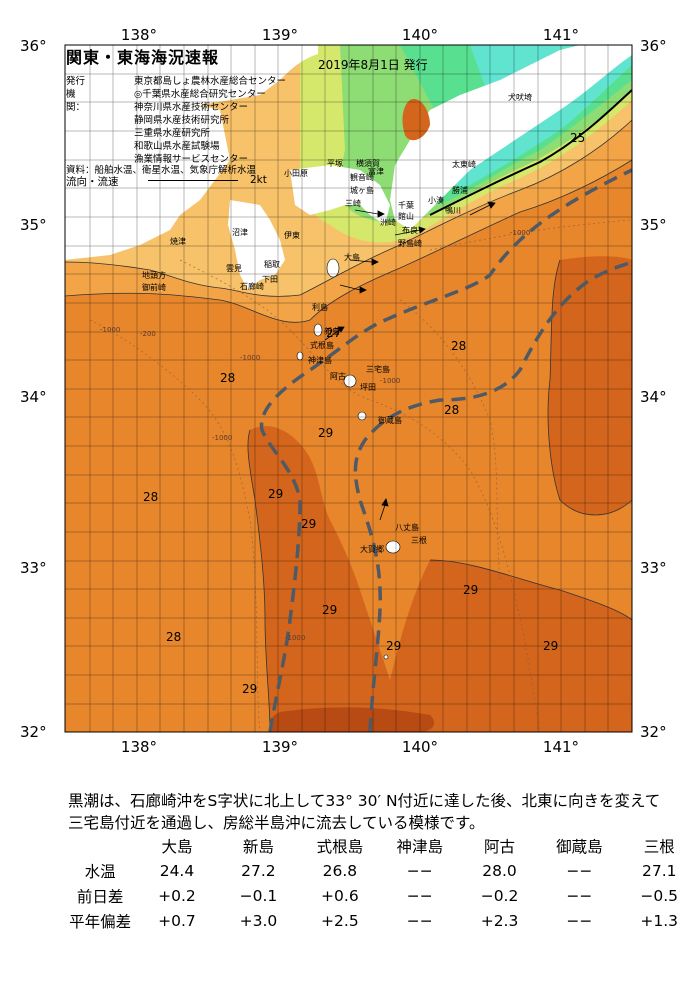  I want to click on depth-label: -200, so click(148, 334).